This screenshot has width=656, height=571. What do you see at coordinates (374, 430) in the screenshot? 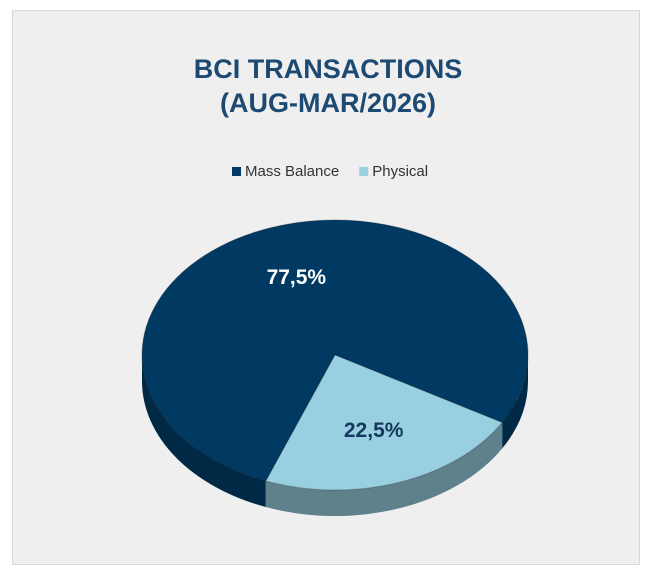
I see `data-label: 22,5%` at bounding box center [374, 430].